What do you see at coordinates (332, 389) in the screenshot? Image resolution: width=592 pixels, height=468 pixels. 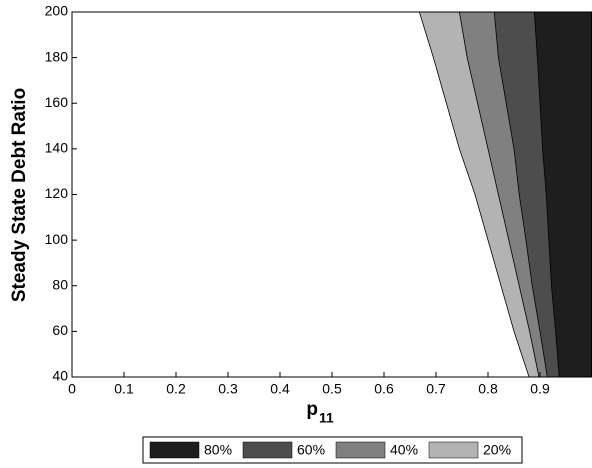 I see `x-tick-label: 0.5` at bounding box center [332, 389].